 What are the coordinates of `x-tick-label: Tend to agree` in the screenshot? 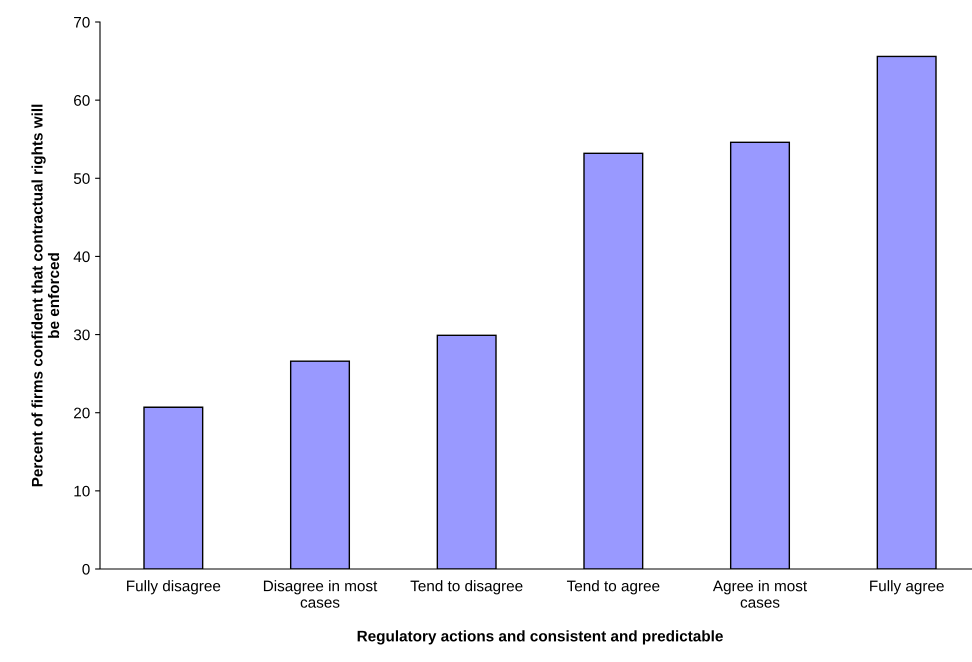 It's located at (613, 587).